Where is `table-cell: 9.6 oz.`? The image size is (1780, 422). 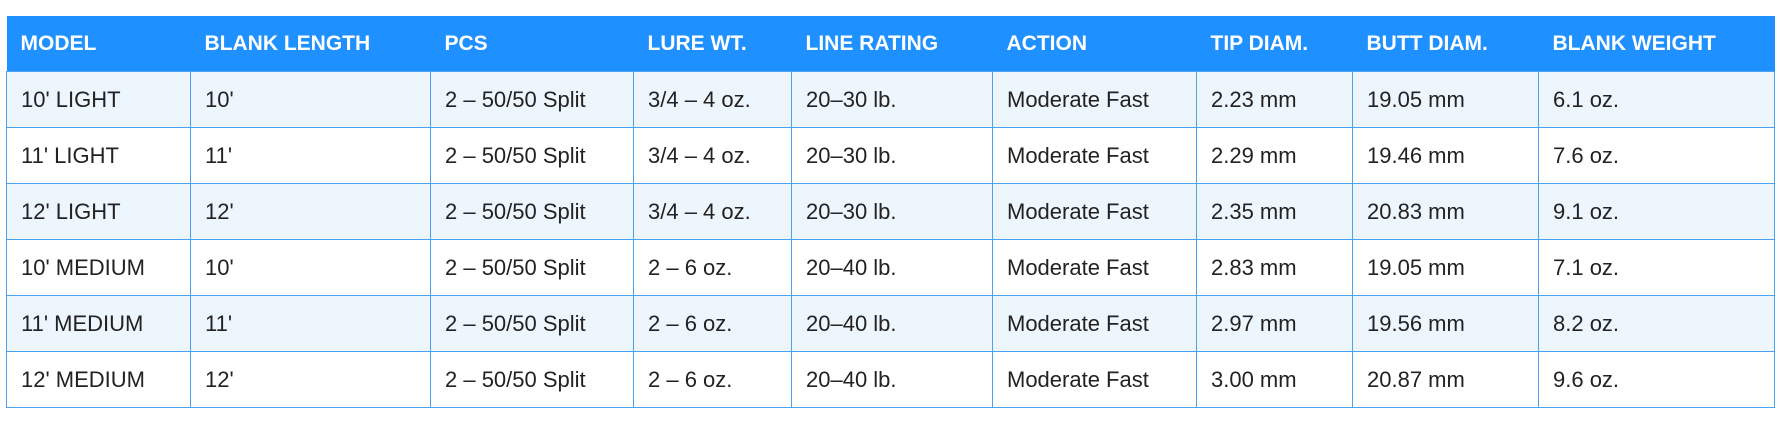
table-cell: 9.6 oz. is located at coordinates (1656, 379).